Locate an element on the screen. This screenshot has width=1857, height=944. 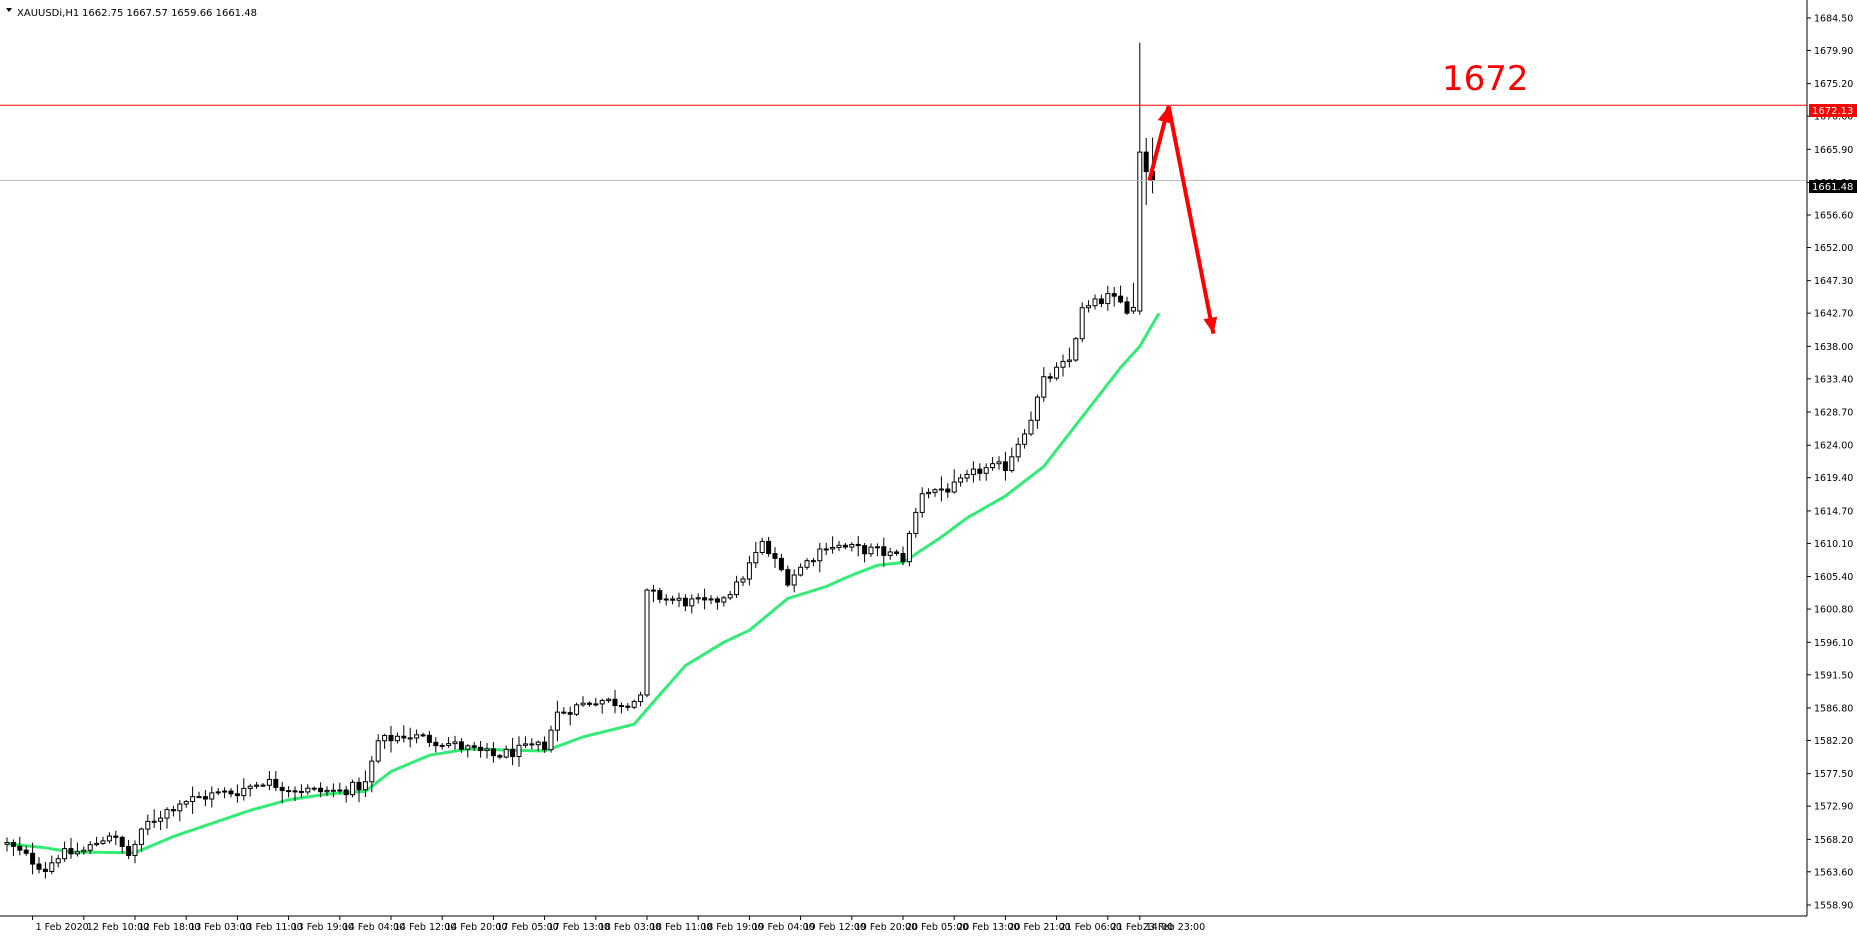
time-tick-label: 21 Feb 06:00 is located at coordinates (1091, 927).